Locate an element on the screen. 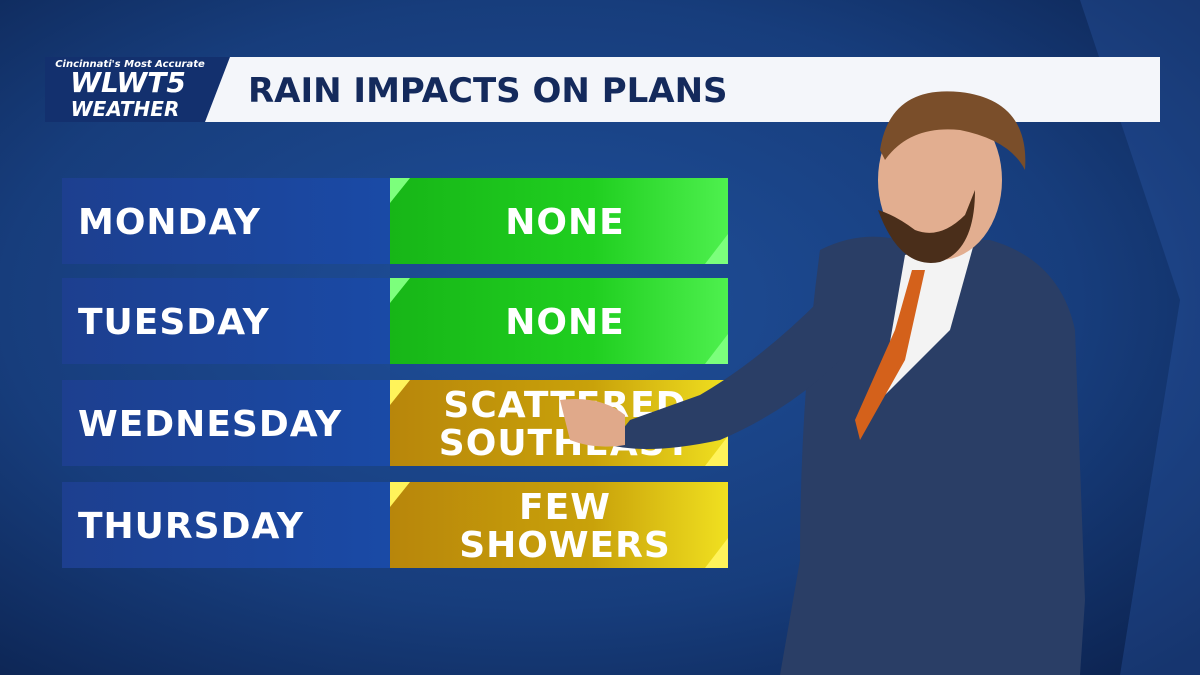  logo-box is located at coordinates (137, 89).